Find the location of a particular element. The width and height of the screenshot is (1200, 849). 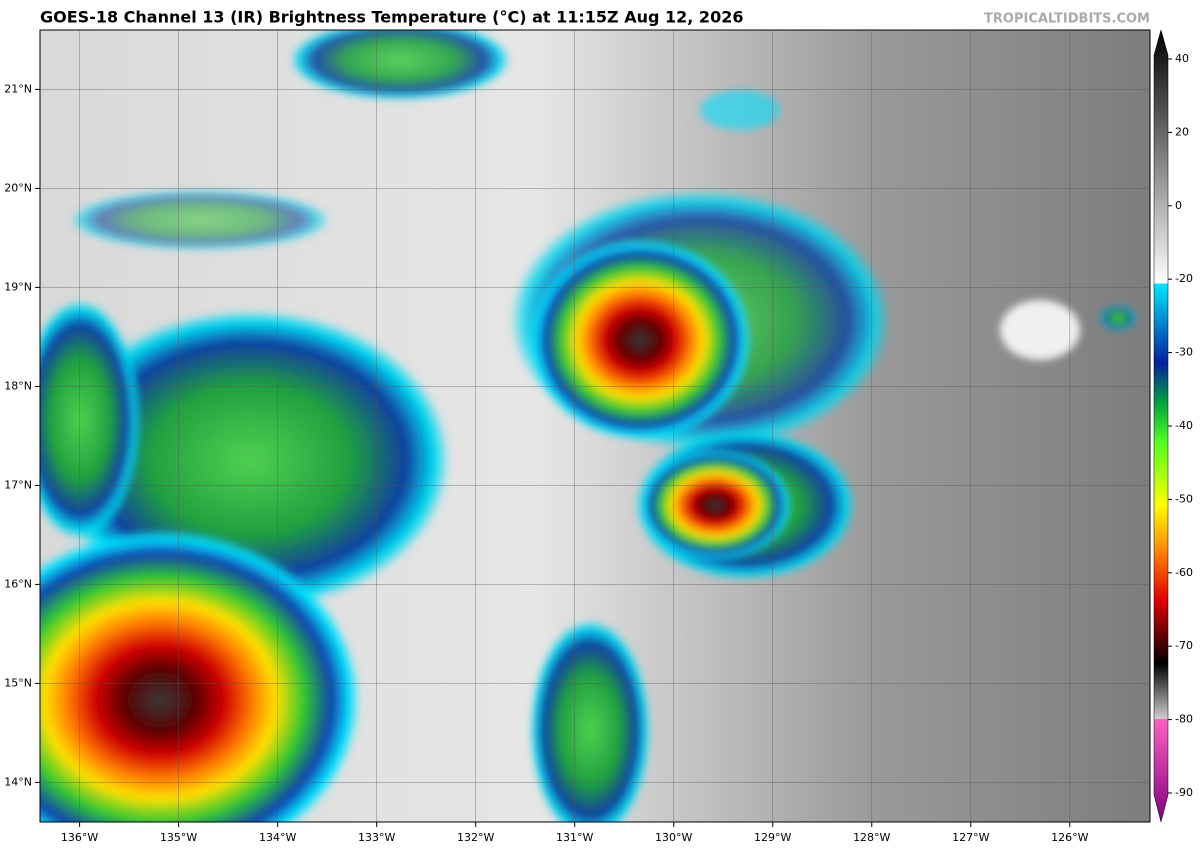

y-tick-label: 21°N is located at coordinates (18, 88).